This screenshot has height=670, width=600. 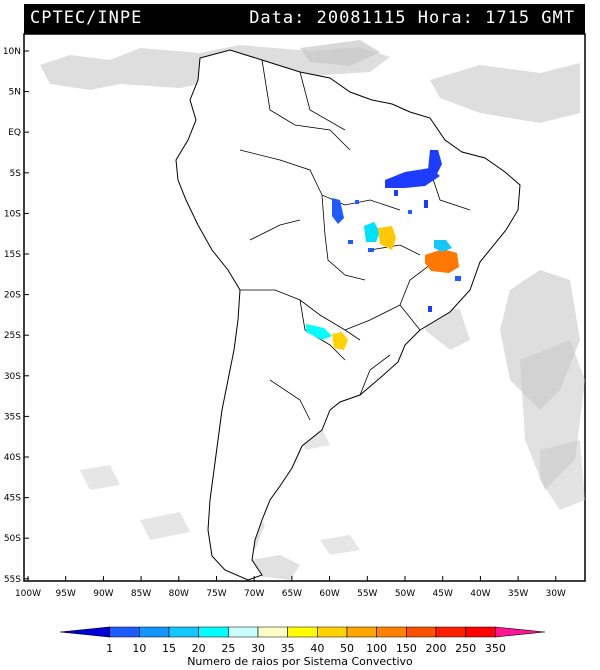 I want to click on lon-label: 90W, so click(x=103, y=594).